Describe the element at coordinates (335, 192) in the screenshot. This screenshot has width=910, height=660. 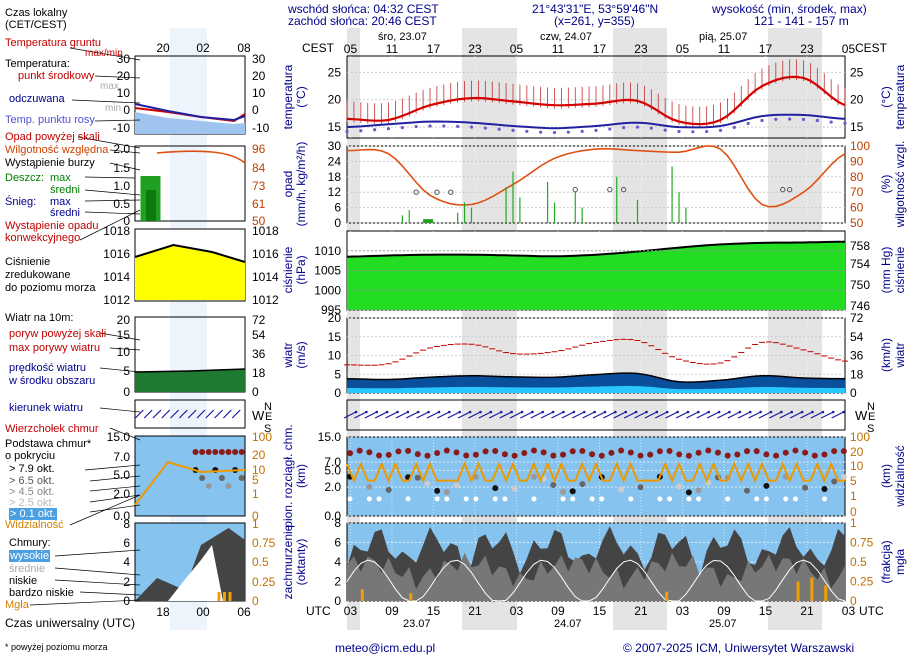
I see `precip-ytick: 12` at that location.